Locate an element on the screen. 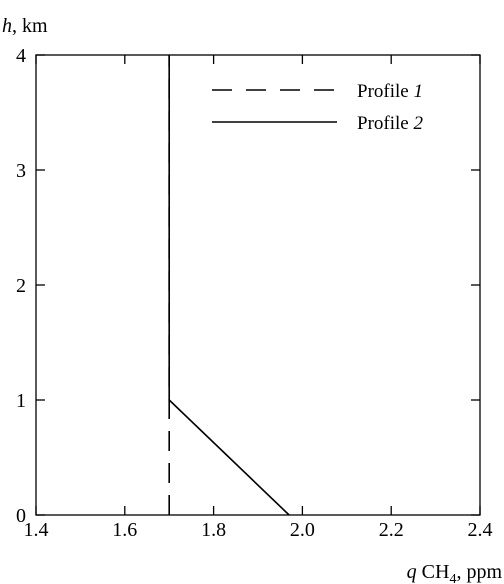 The height and width of the screenshot is (584, 504). y-axis-variable: h is located at coordinates (7, 26).